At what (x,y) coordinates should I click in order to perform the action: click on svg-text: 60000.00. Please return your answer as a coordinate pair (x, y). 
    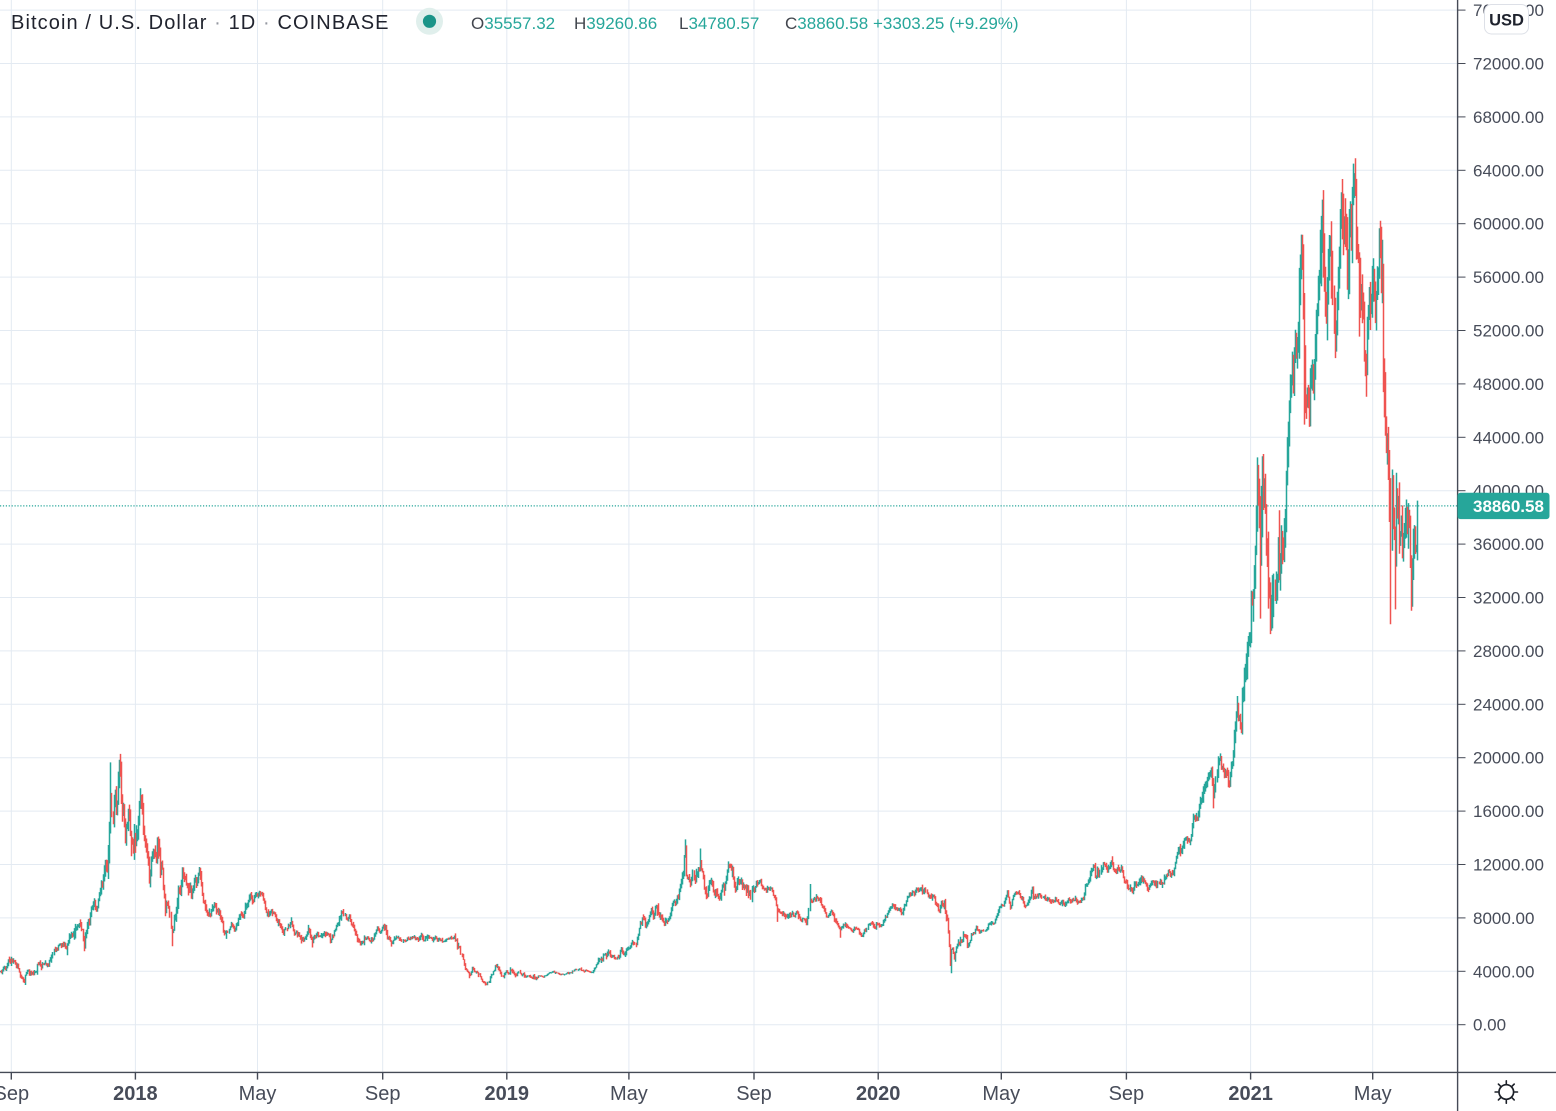
    Looking at the image, I should click on (1508, 224).